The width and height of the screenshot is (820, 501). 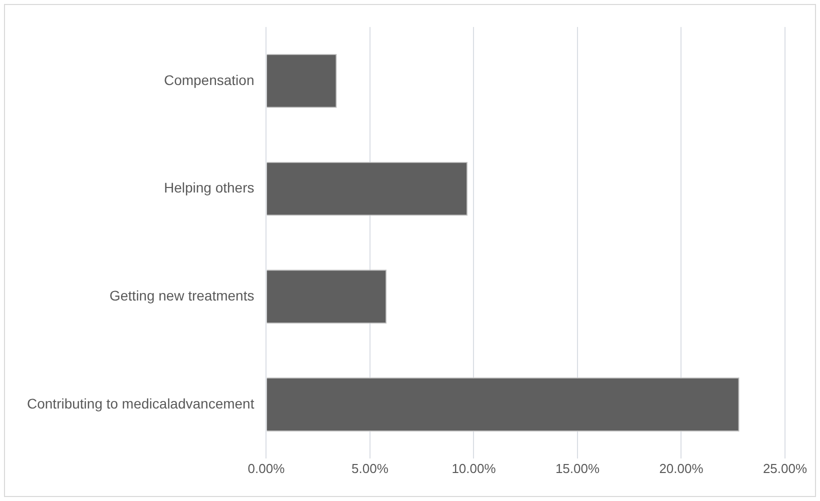 What do you see at coordinates (577, 468) in the screenshot?
I see `x-tick-label: 15.00%` at bounding box center [577, 468].